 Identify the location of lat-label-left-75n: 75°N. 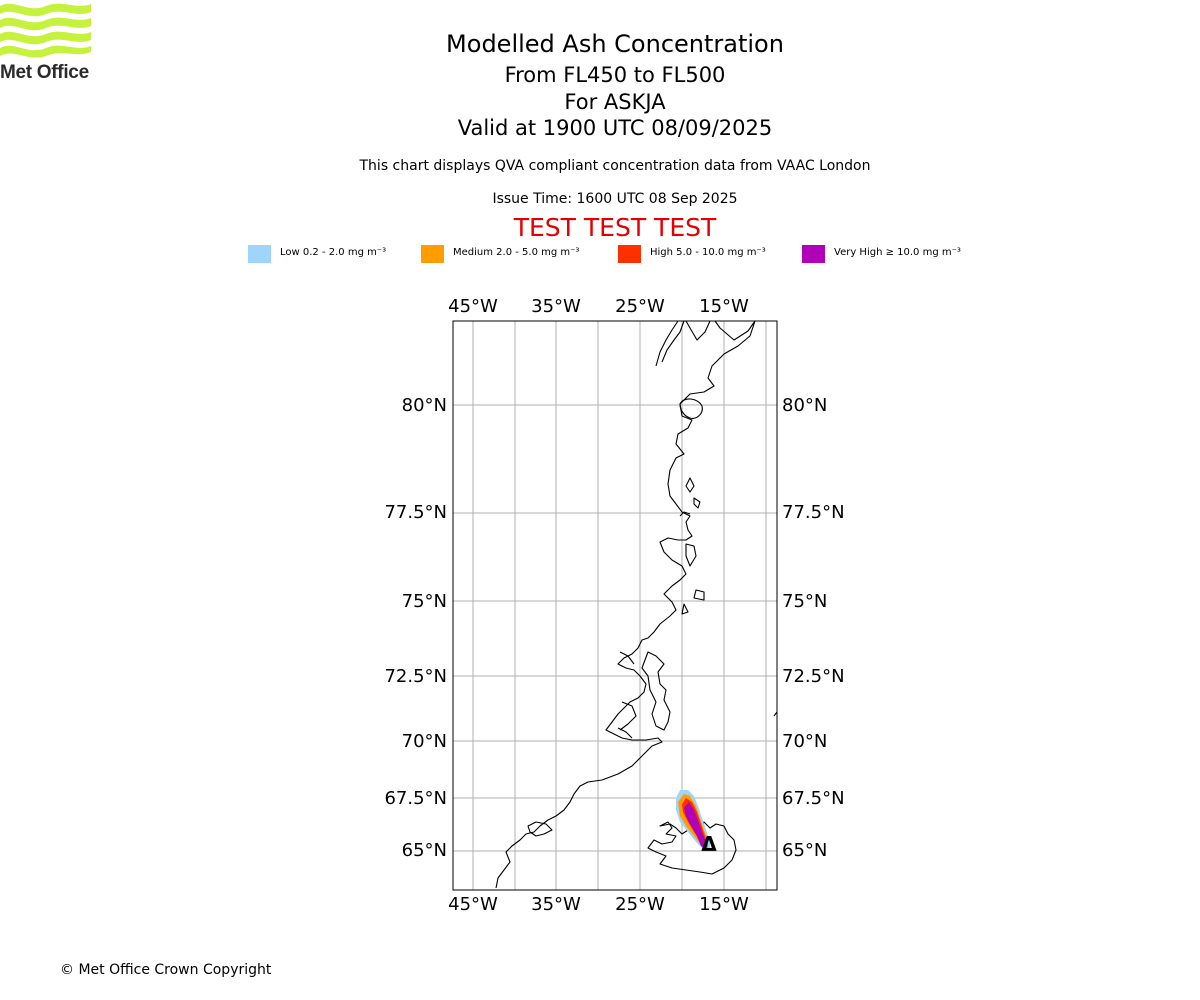
(424, 601).